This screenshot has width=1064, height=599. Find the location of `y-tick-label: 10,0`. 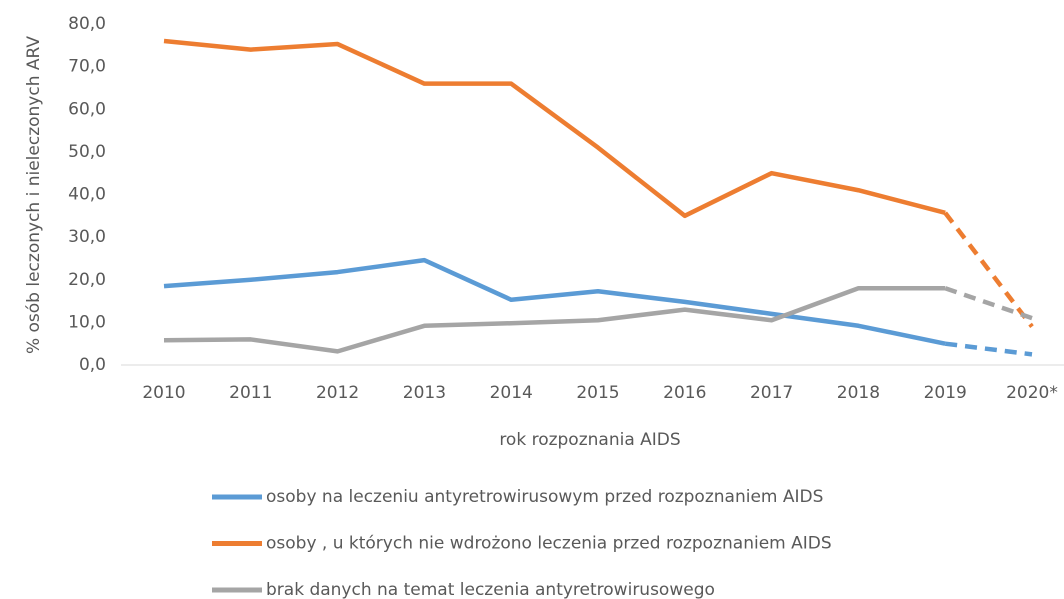

y-tick-label: 10,0 is located at coordinates (87, 322).